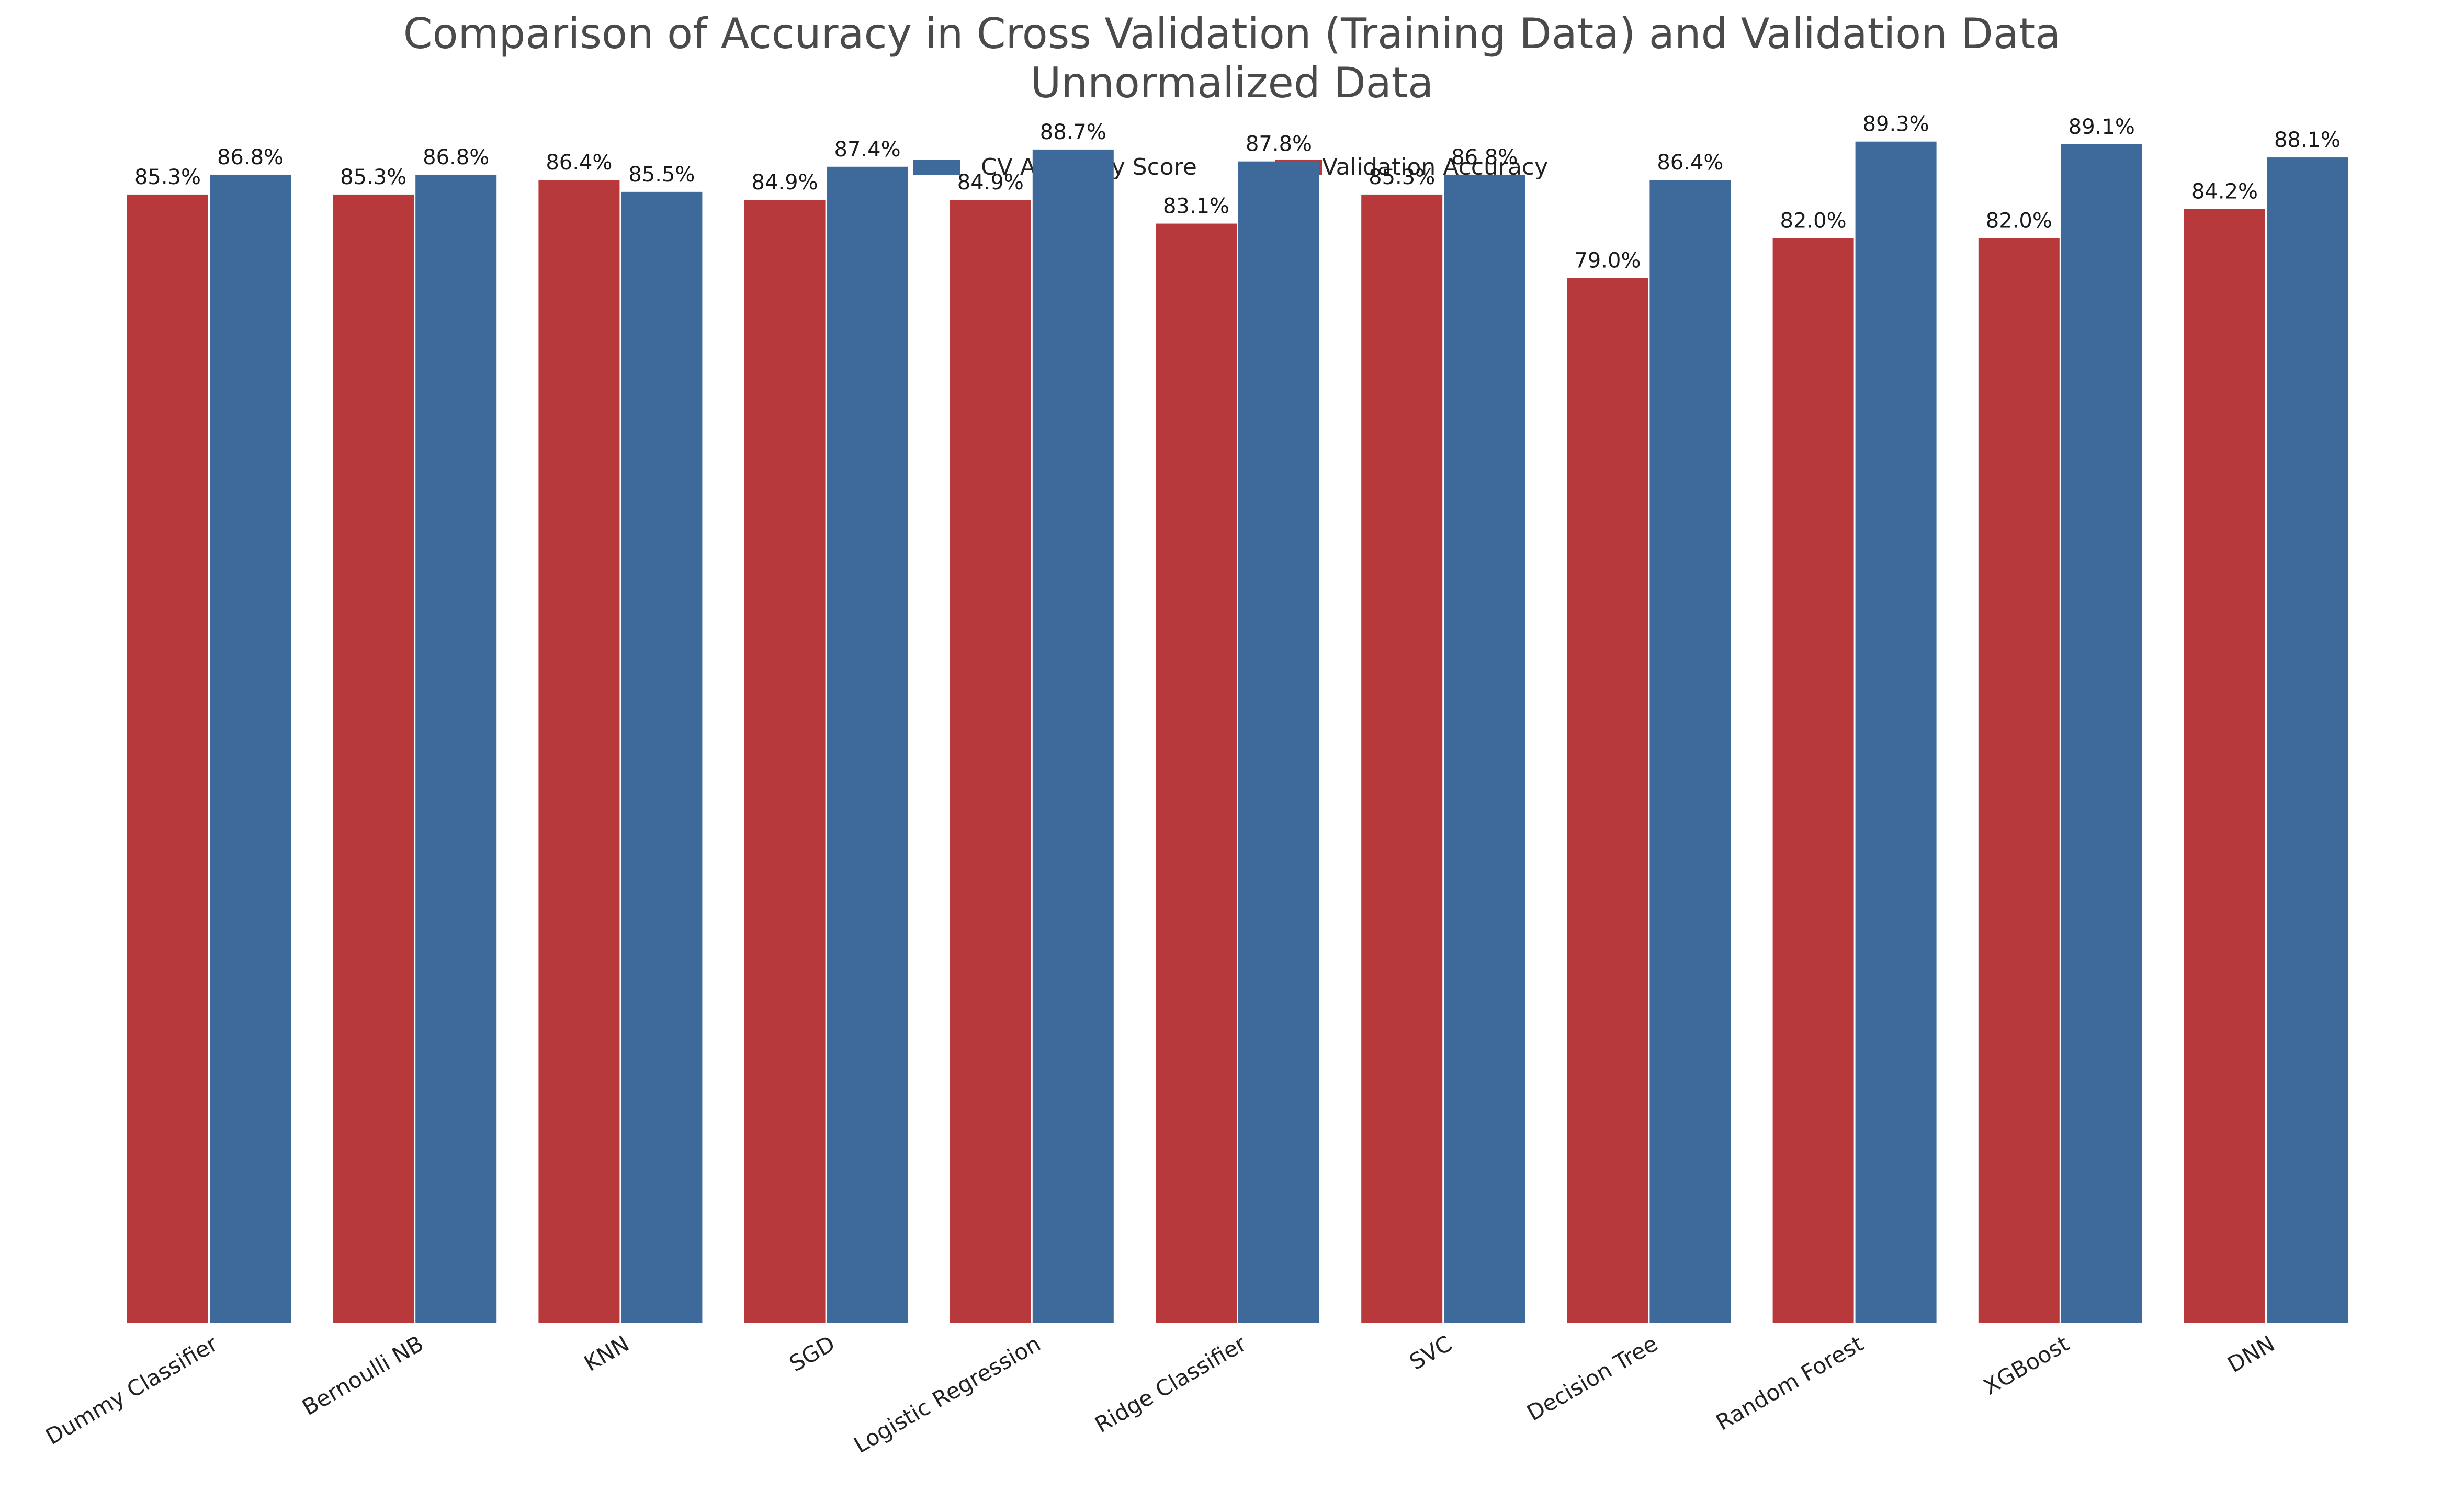  Describe the element at coordinates (2019, 781) in the screenshot. I see `bar-validation-accuracy-xgboost` at that location.